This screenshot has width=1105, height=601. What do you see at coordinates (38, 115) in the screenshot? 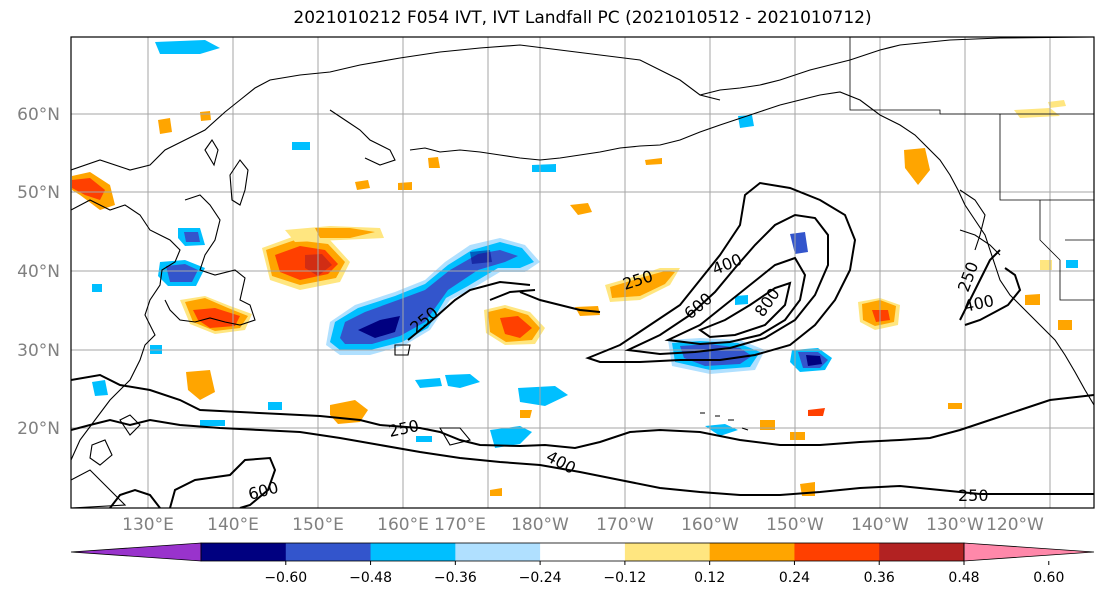
I see `lat-label: 60°N` at bounding box center [38, 115].